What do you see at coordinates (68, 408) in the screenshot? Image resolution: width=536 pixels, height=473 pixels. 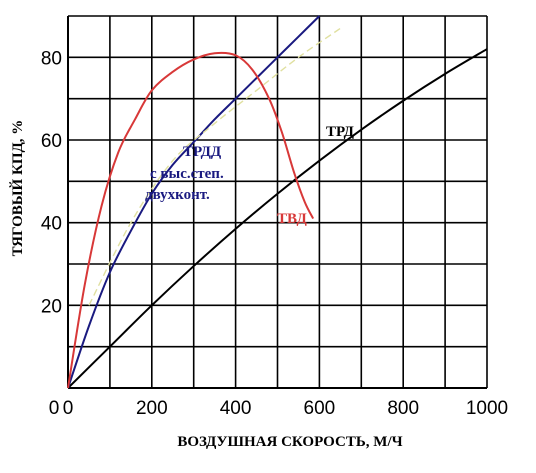 I see `x-tick-label: 0` at bounding box center [68, 408].